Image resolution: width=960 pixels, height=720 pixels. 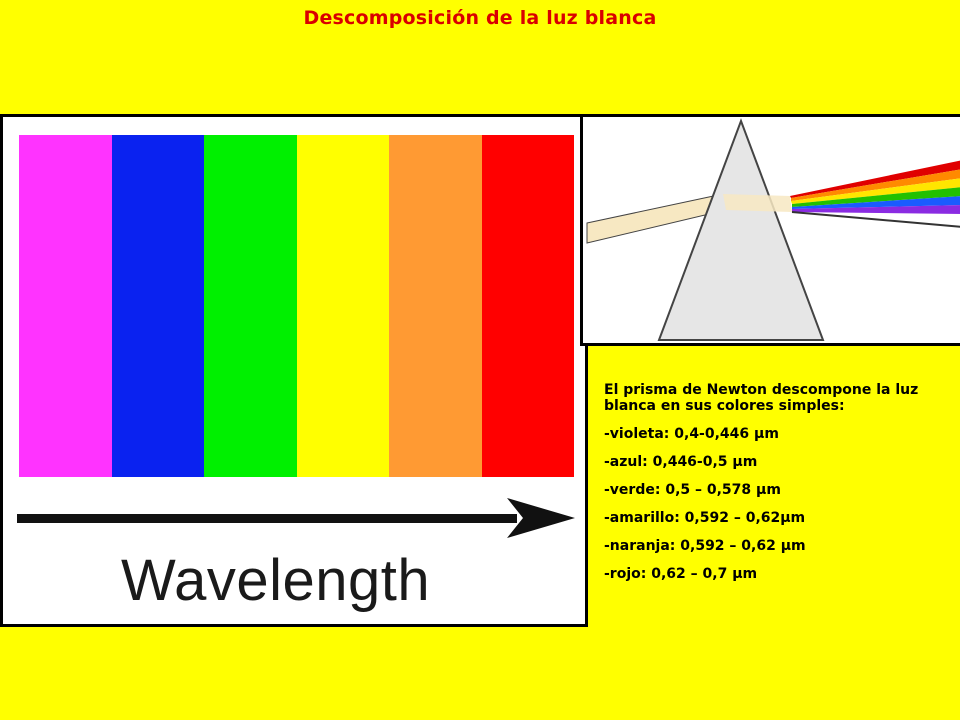 I want to click on list-item: -azul: 0,446-0,5 µm, so click(x=681, y=462).